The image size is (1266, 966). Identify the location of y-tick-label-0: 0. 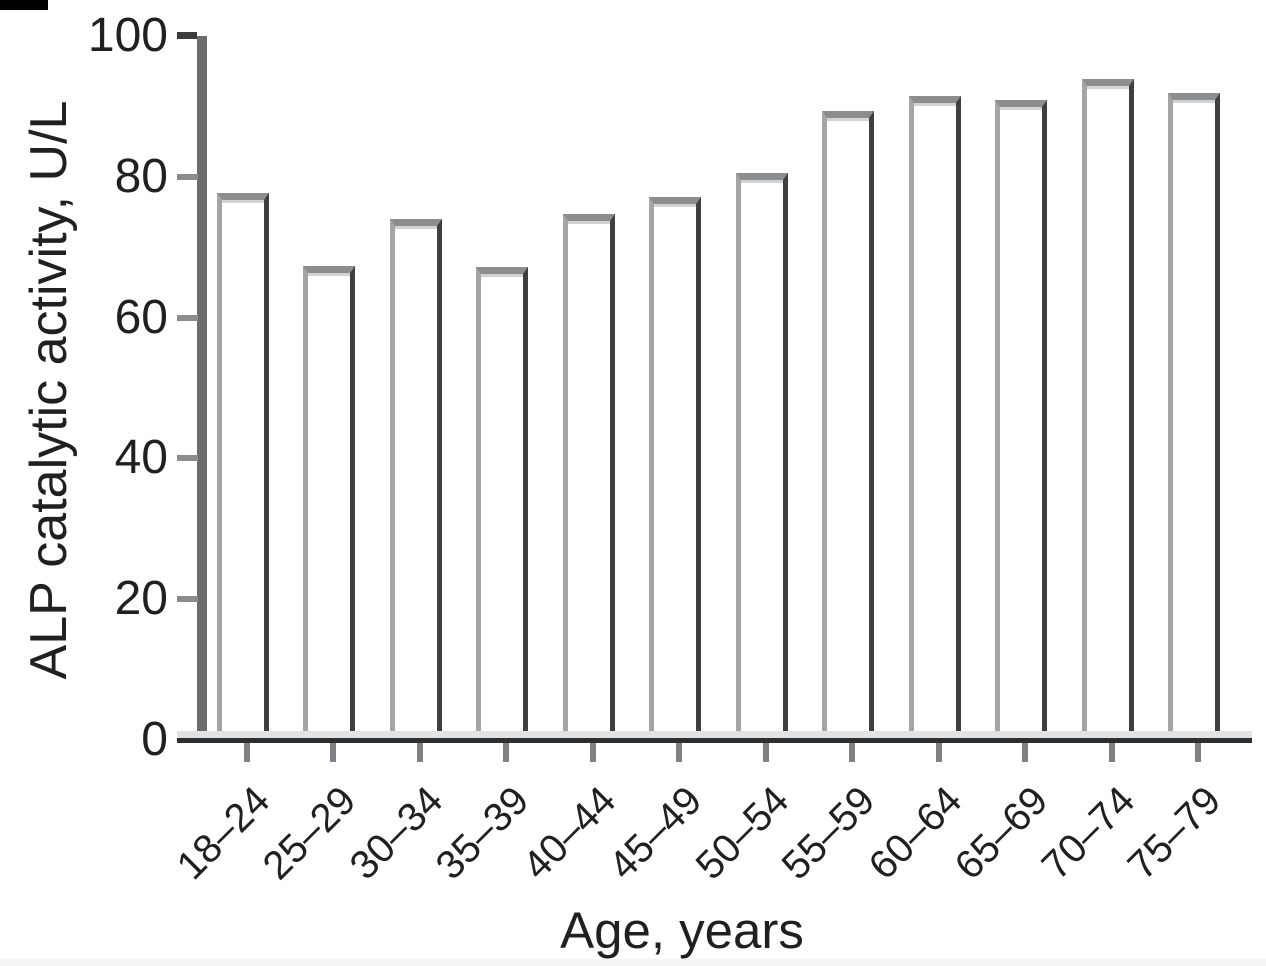
(154, 739).